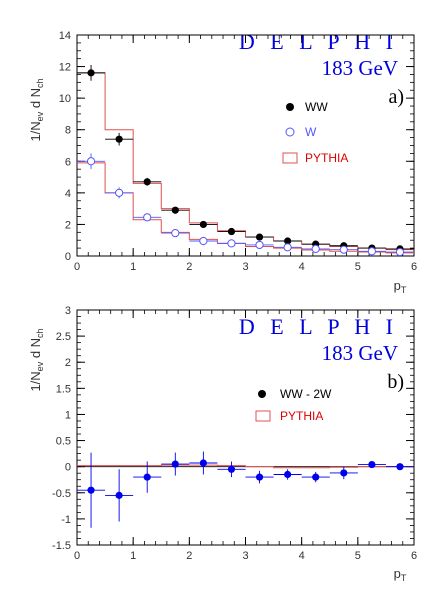 The width and height of the screenshot is (436, 594). Describe the element at coordinates (326, 158) in the screenshot. I see `legend-pythia-label: PYTHIA` at that location.